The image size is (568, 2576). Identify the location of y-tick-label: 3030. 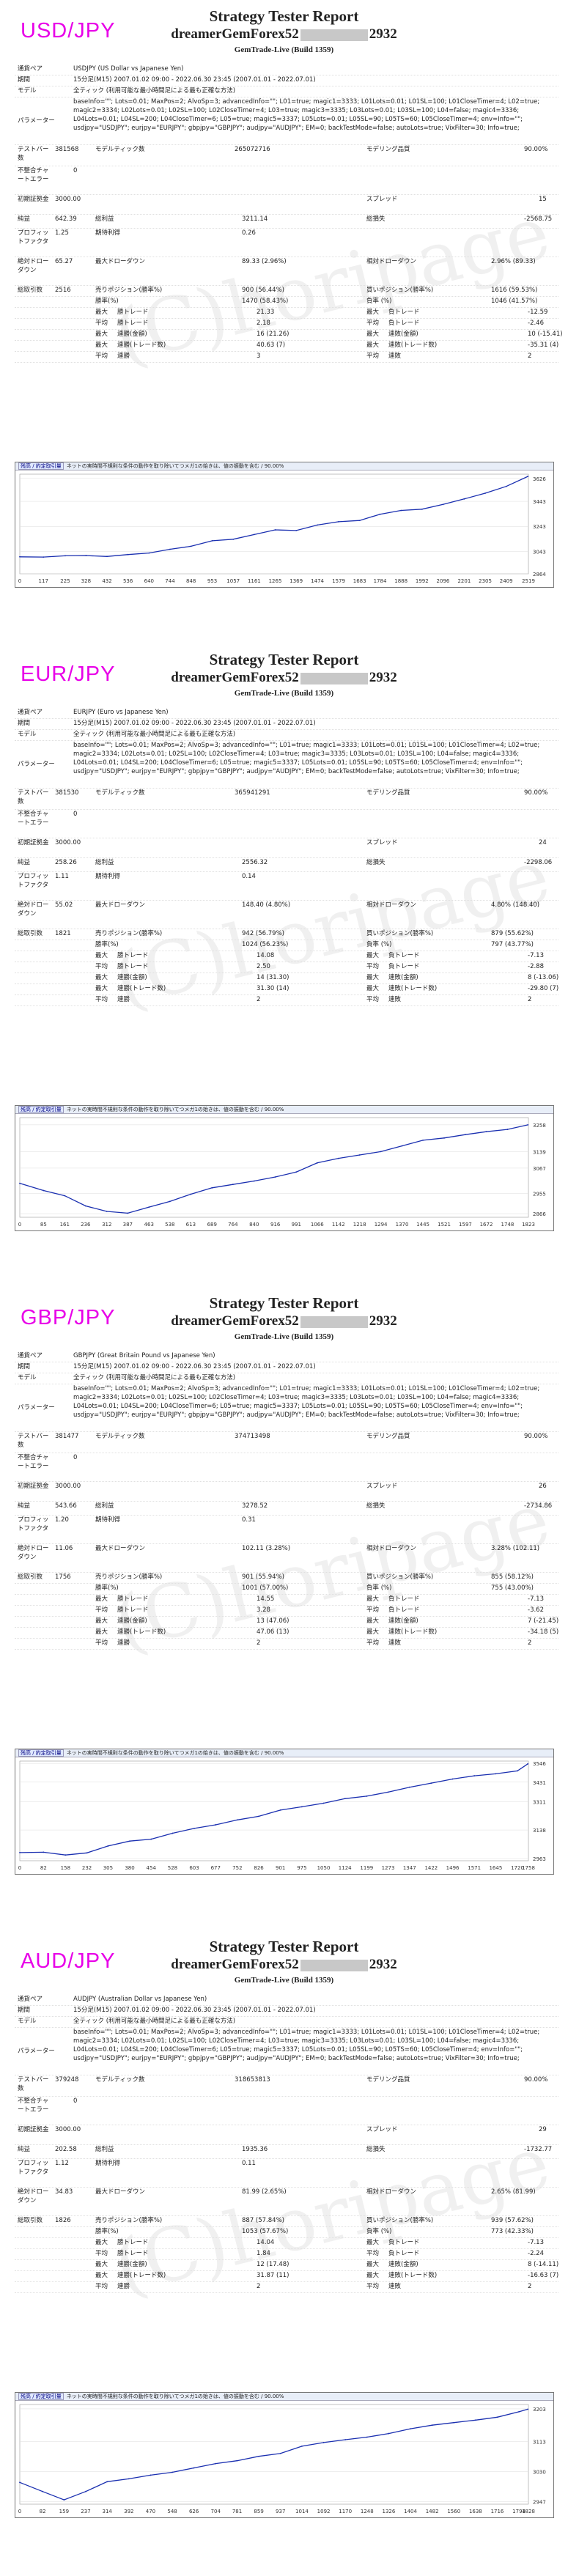
(539, 2472).